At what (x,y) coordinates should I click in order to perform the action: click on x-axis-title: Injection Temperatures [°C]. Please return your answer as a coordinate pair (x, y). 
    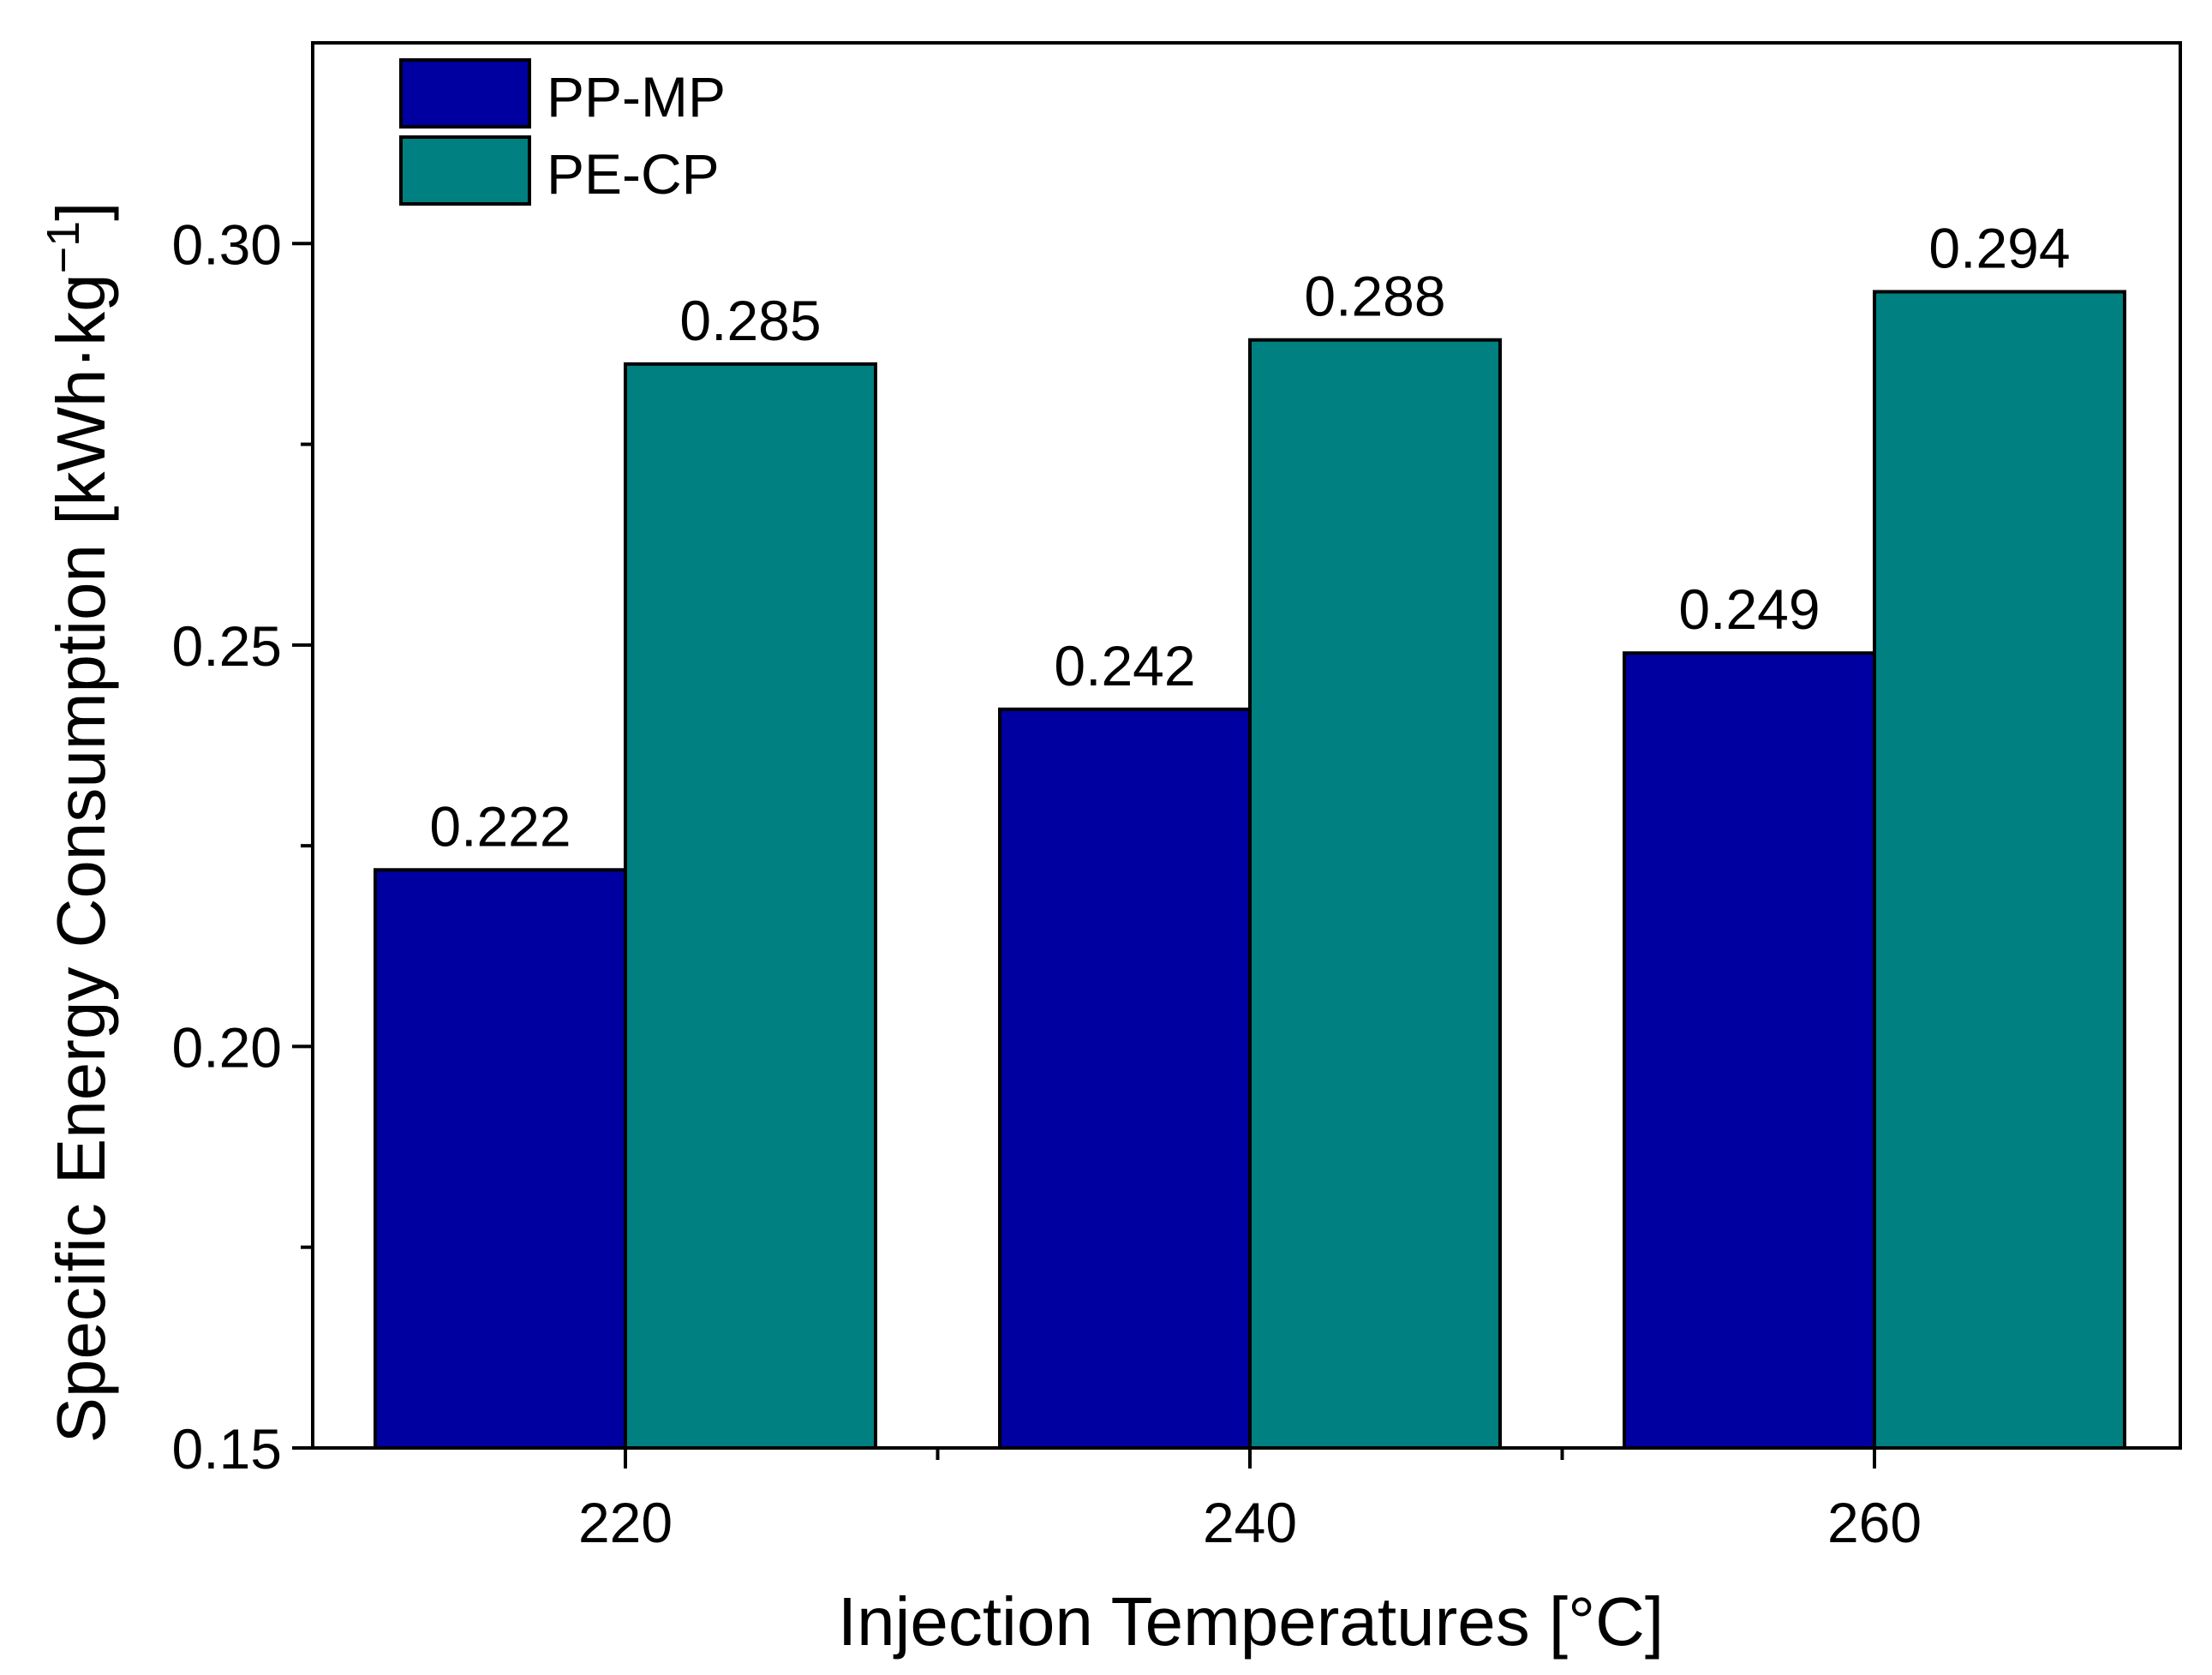
    Looking at the image, I should click on (1251, 1621).